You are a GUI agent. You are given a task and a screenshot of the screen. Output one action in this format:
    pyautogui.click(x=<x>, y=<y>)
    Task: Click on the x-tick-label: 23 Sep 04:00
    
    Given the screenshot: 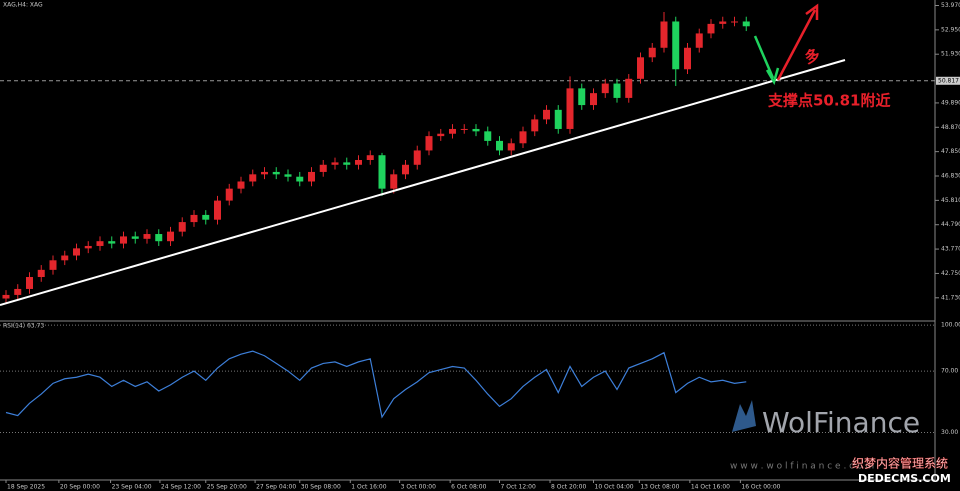 What is the action you would take?
    pyautogui.click(x=132, y=487)
    